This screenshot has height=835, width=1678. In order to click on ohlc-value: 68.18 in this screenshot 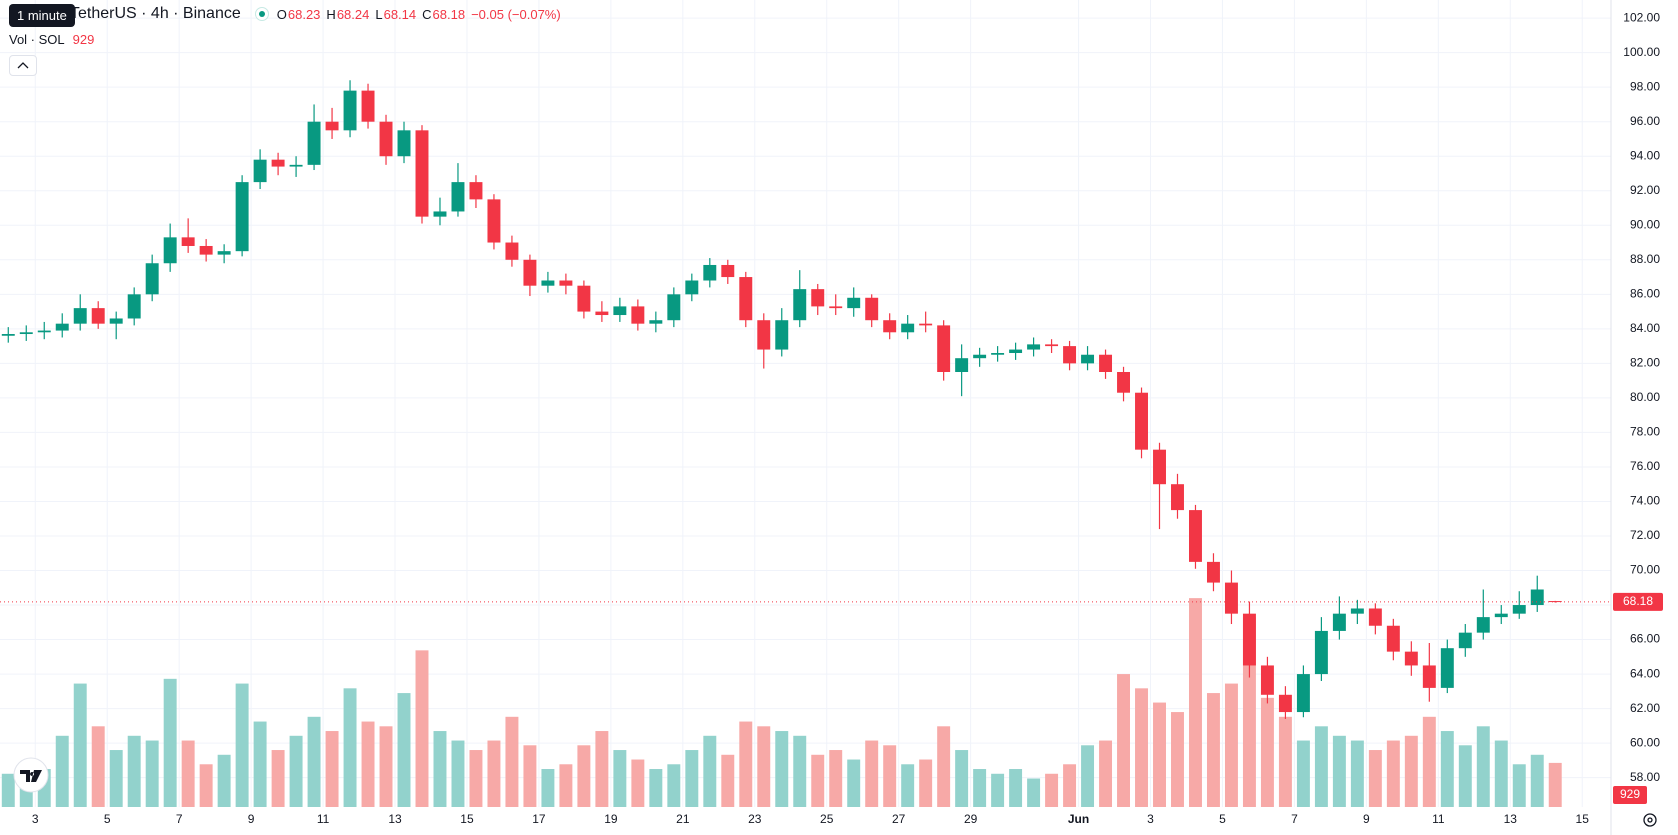, I will do `click(449, 14)`.